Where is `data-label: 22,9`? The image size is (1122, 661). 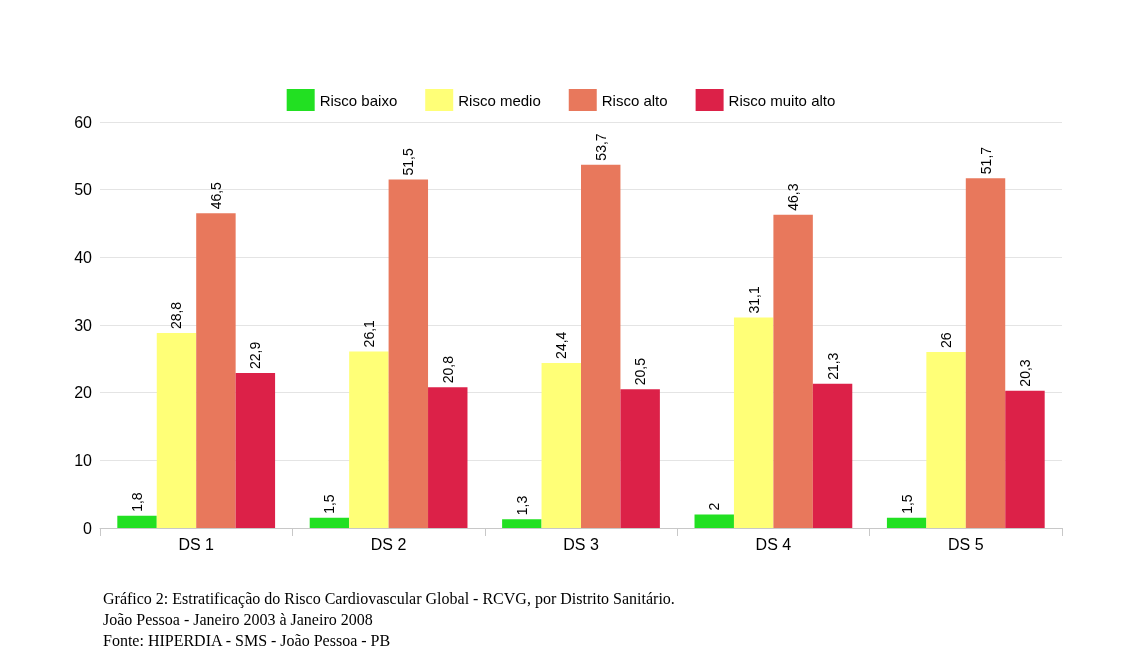 data-label: 22,9 is located at coordinates (255, 355).